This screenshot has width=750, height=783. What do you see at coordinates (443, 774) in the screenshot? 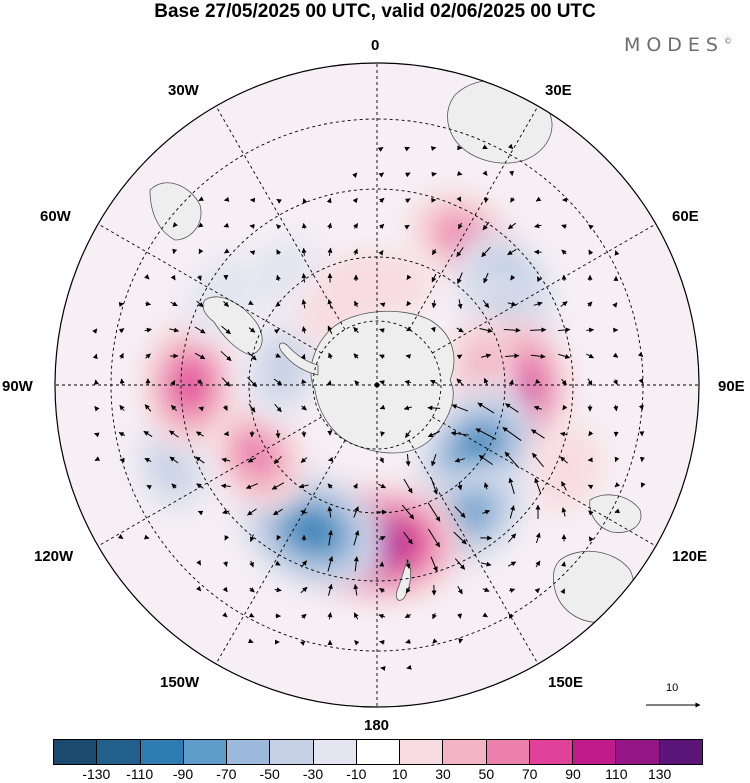
I see `colorbar-tick-label: 30` at bounding box center [443, 774].